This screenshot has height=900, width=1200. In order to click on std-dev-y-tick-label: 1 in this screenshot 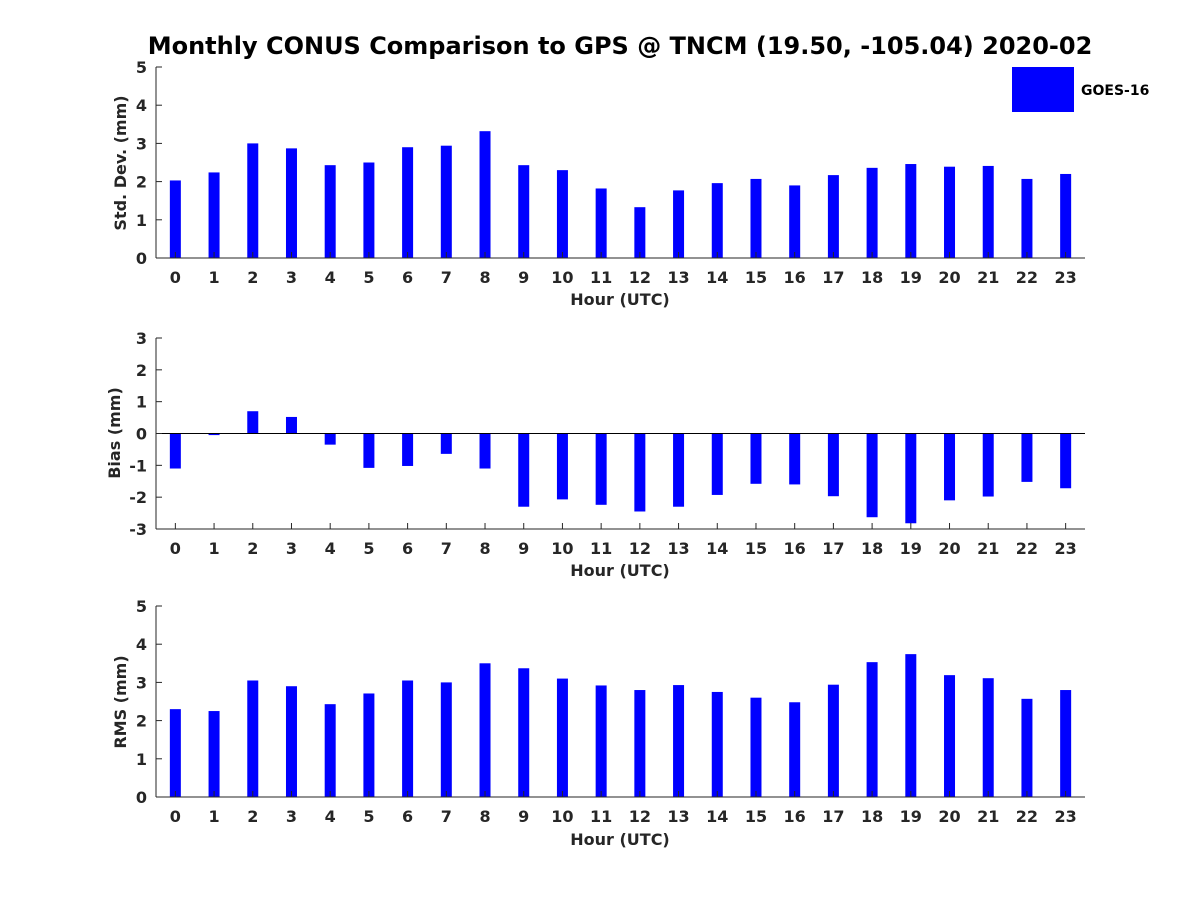, I will do `click(141, 220)`.